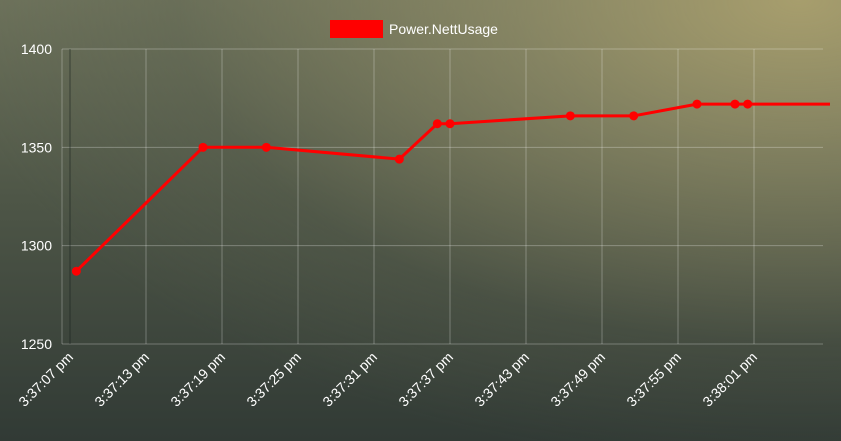 This screenshot has height=441, width=841. I want to click on y-tick-label: 1250, so click(36, 344).